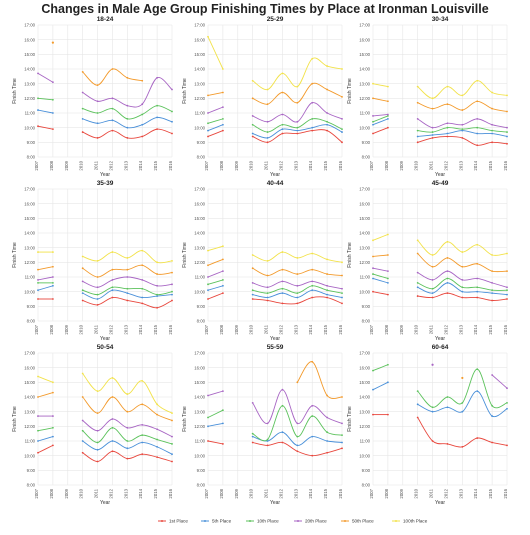  Describe the element at coordinates (380, 85) in the screenshot. I see `series-line-100th-place` at that location.